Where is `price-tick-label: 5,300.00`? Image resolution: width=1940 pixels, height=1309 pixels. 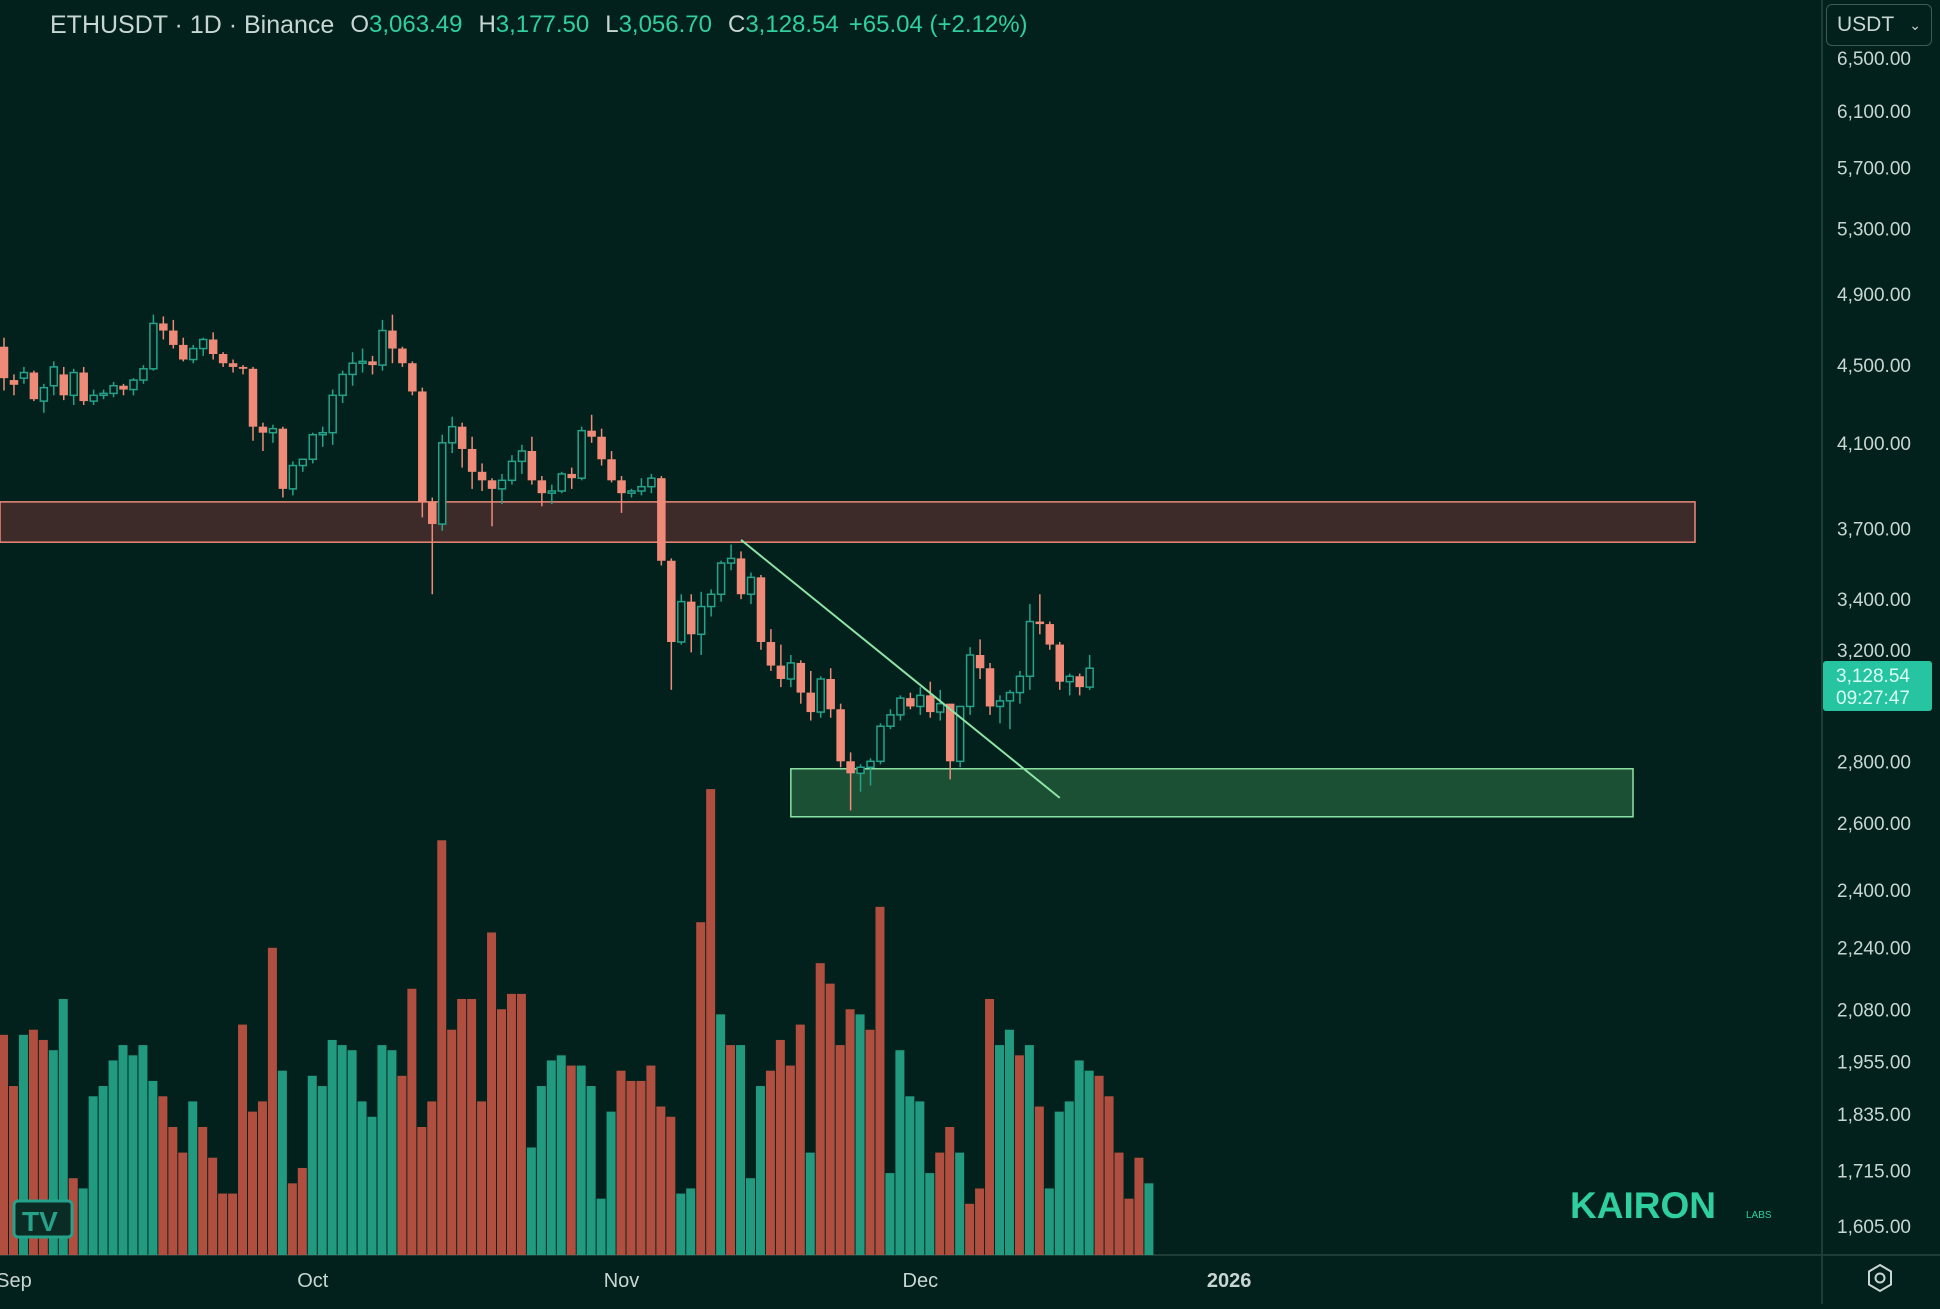
price-tick-label: 5,300.00 is located at coordinates (1874, 229).